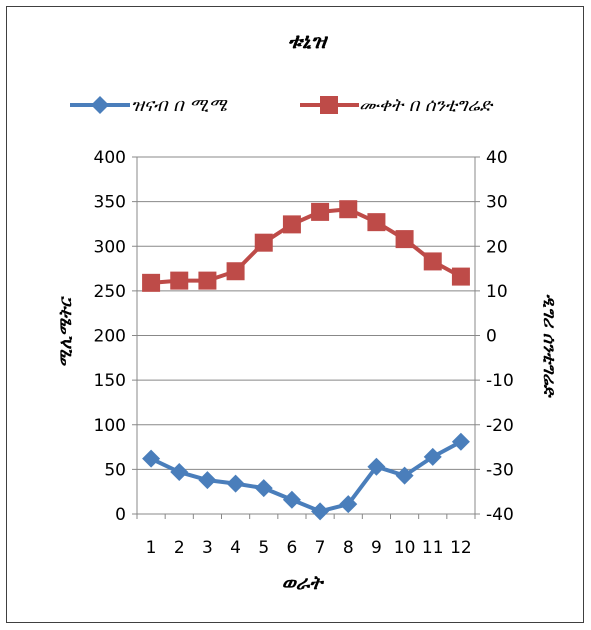 This screenshot has width=591, height=630. Describe the element at coordinates (309, 548) in the screenshot. I see `x-axis-ticks: 1 2 3 4 5 6 7 8 9 10 11 12` at that location.